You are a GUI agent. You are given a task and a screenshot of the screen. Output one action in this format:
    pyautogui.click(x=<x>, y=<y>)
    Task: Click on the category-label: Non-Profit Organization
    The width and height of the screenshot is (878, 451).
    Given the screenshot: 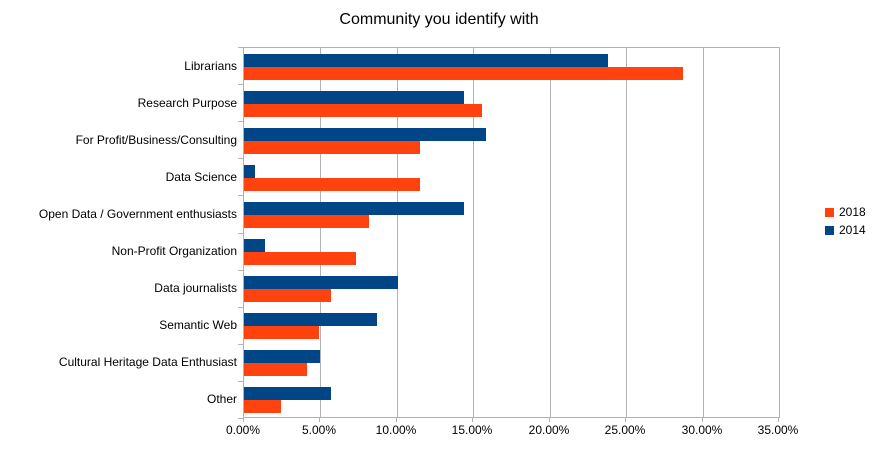 What is the action you would take?
    pyautogui.click(x=174, y=251)
    